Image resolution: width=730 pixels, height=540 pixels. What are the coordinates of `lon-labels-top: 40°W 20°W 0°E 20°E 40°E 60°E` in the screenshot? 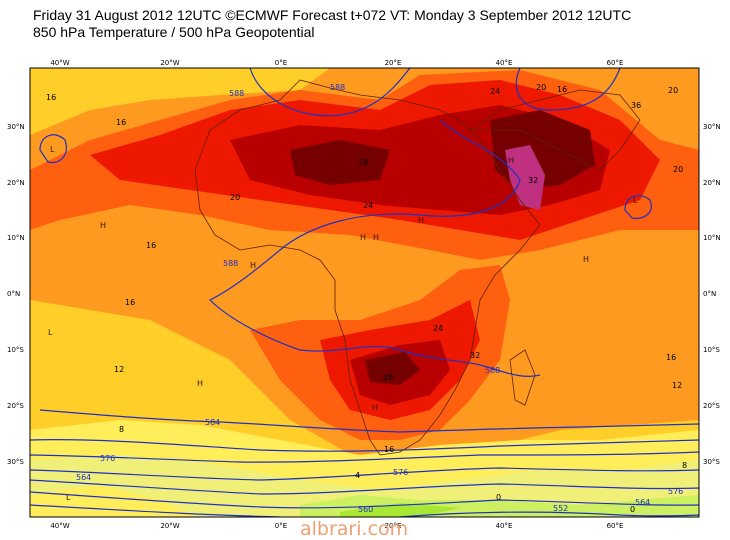 It's located at (336, 63).